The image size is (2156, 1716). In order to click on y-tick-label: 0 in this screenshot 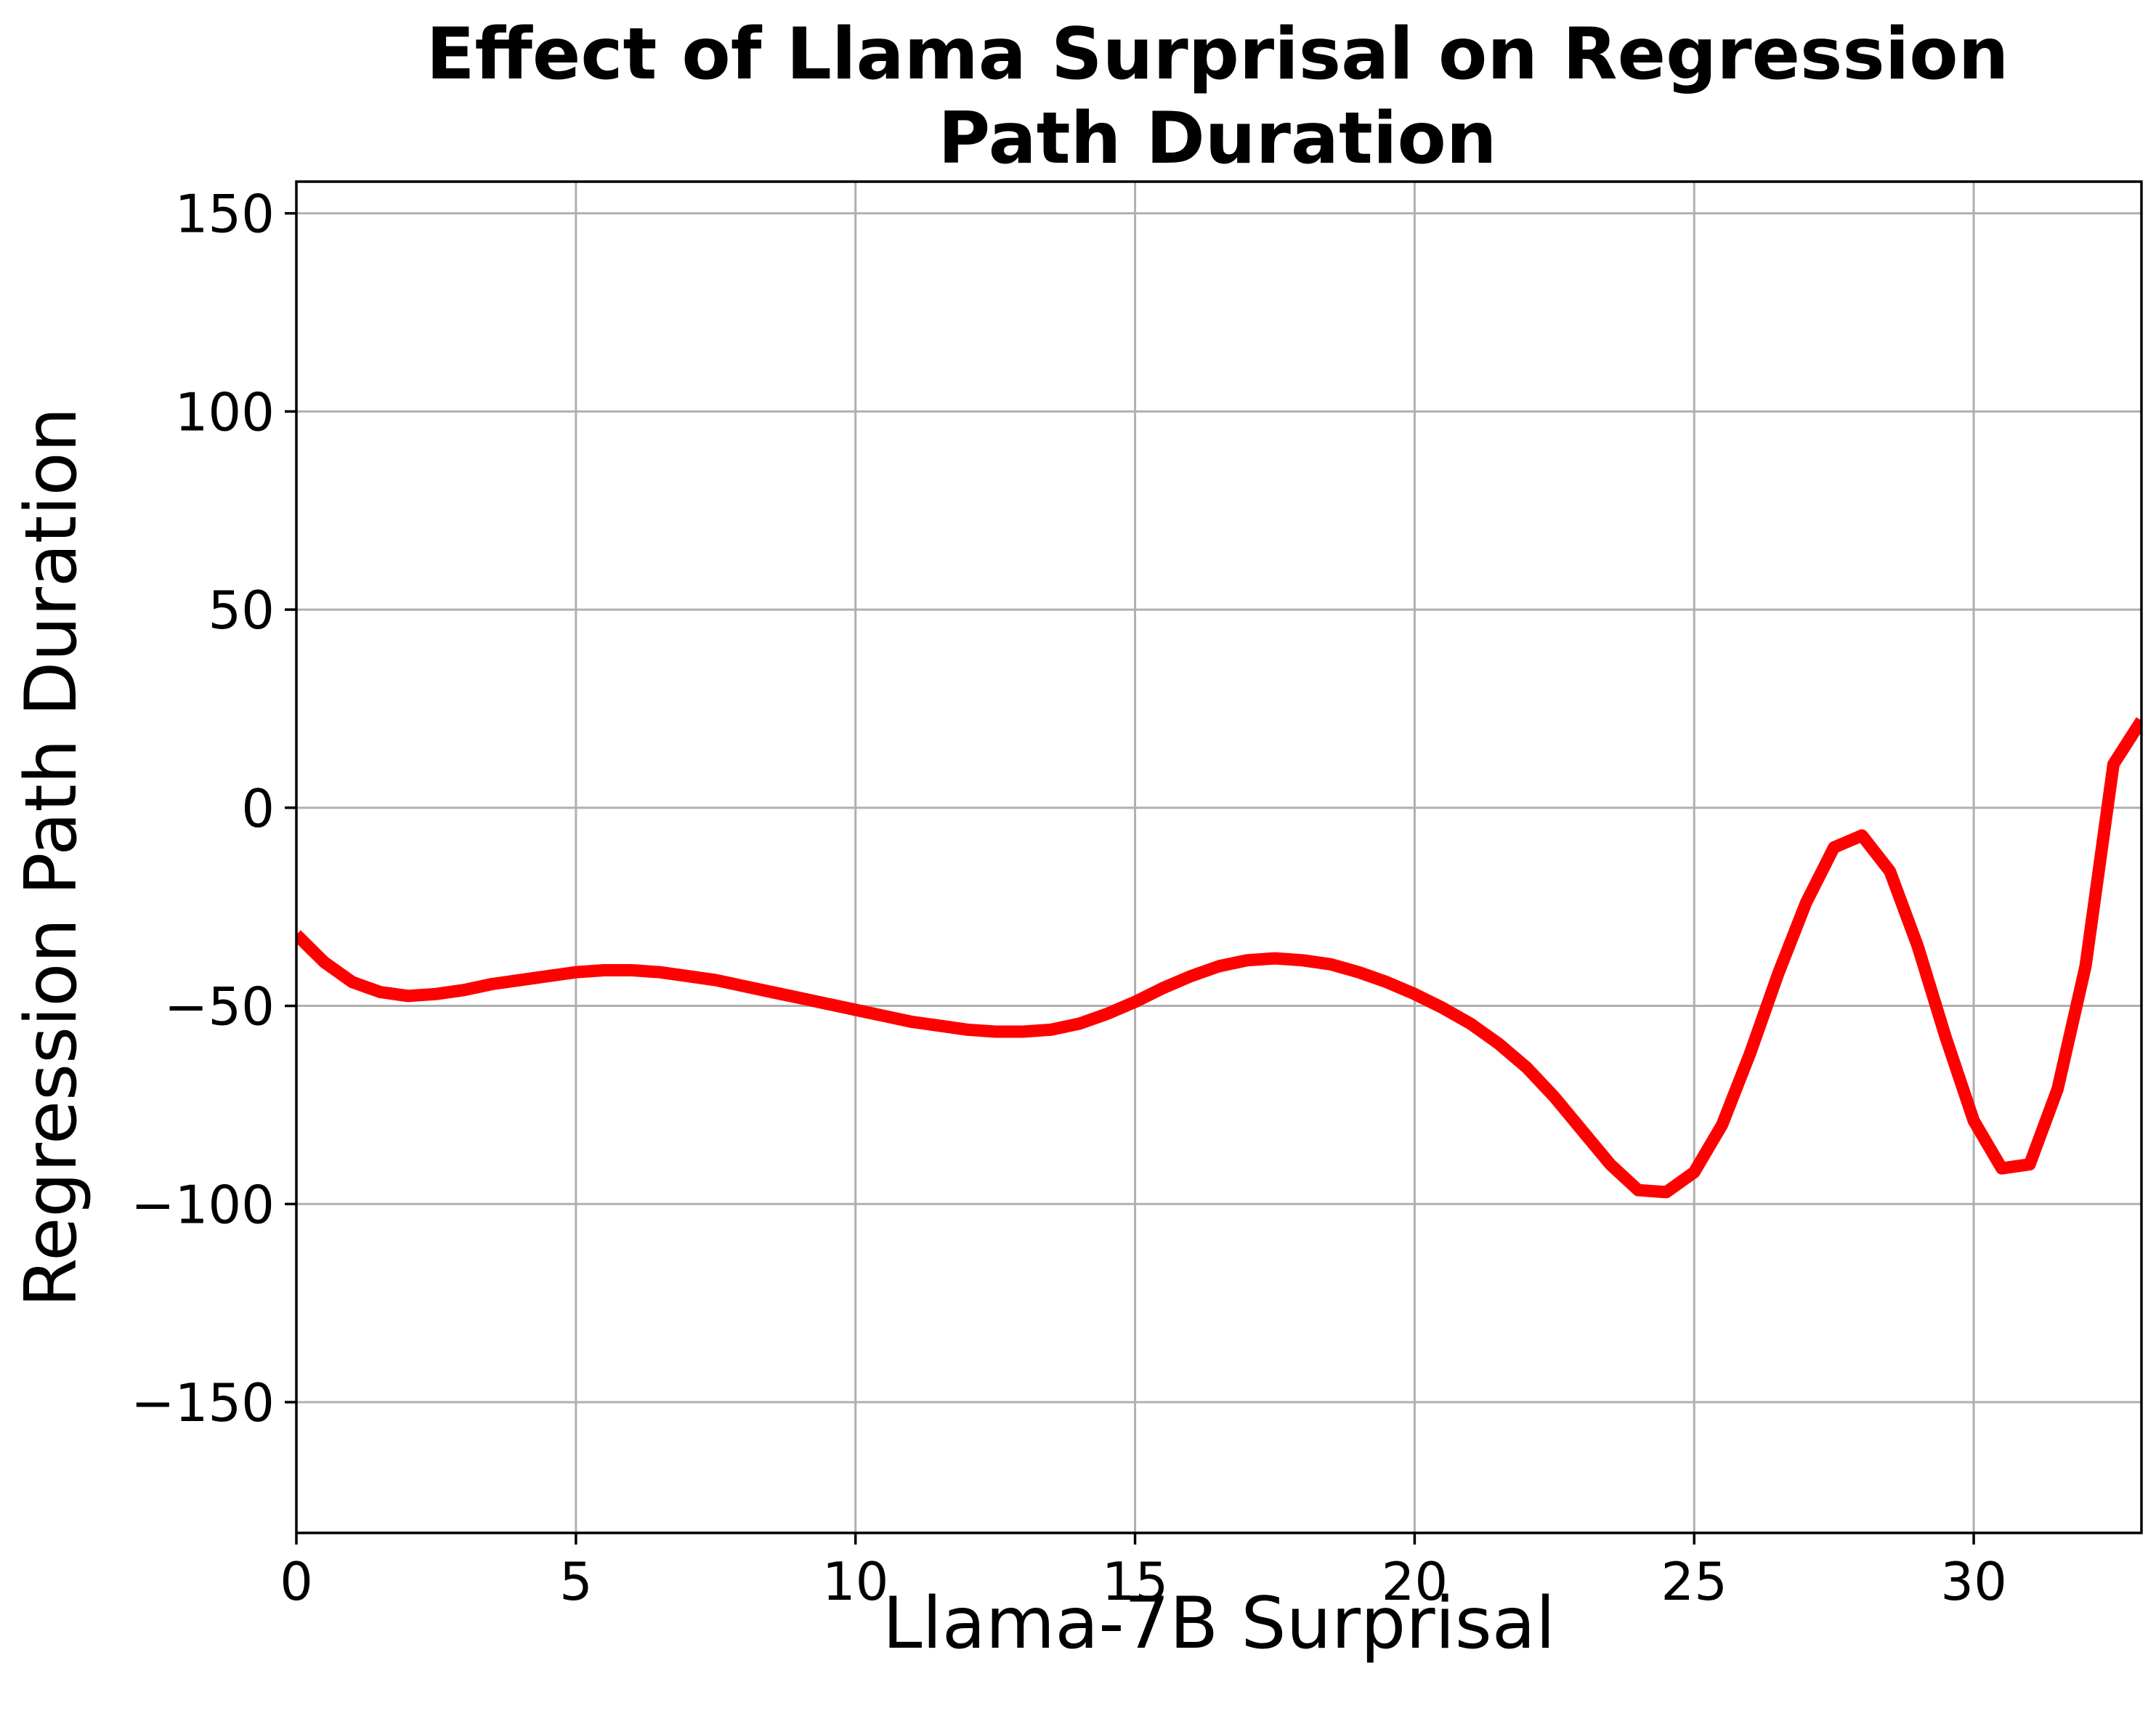, I will do `click(258, 809)`.